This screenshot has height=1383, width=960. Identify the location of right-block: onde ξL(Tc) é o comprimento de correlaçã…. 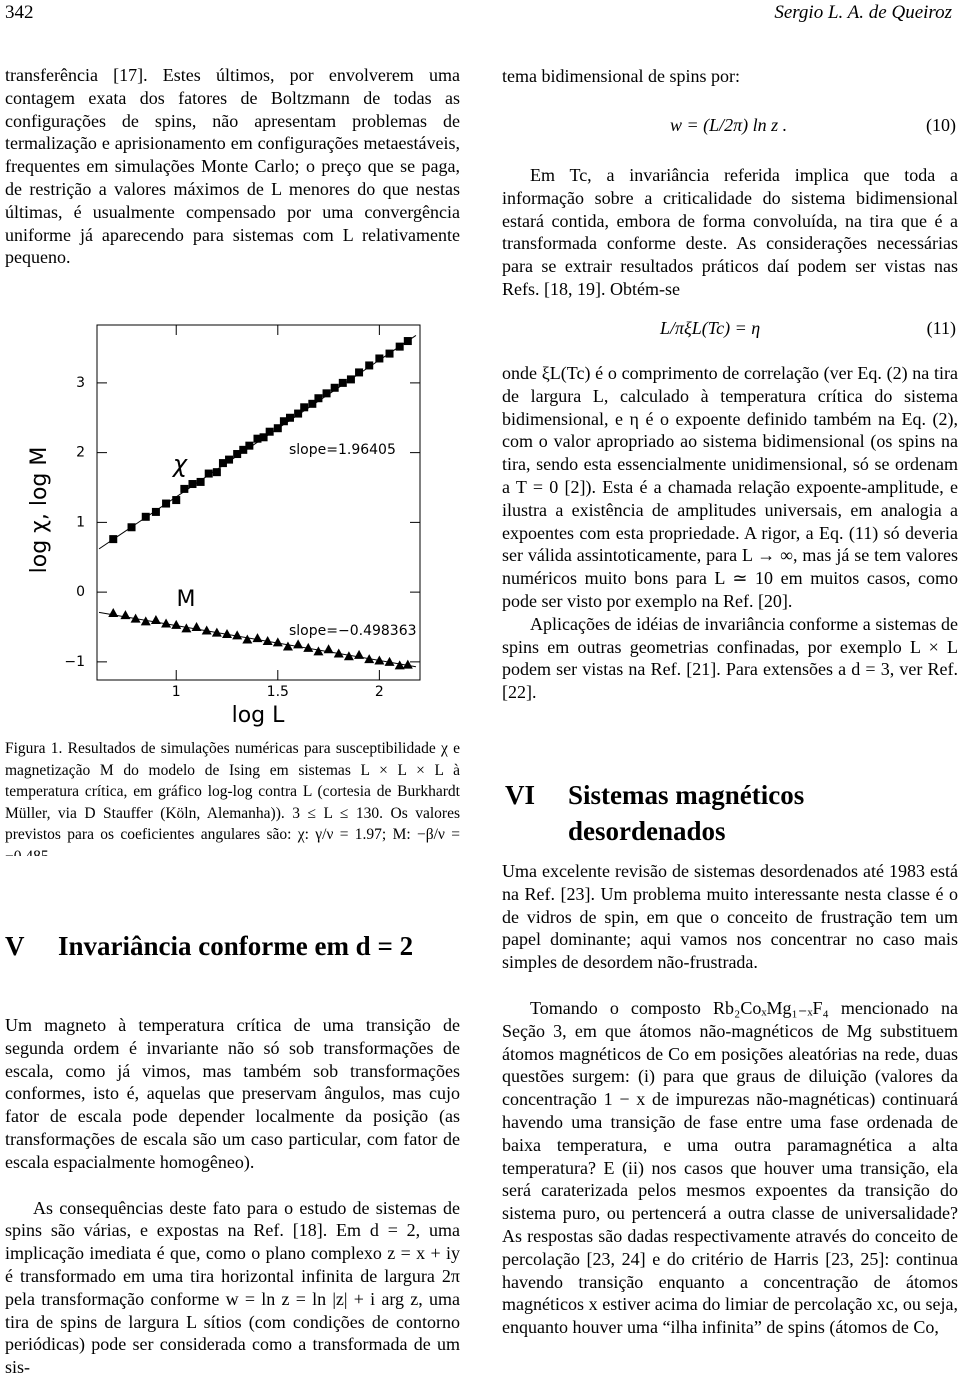
(730, 555).